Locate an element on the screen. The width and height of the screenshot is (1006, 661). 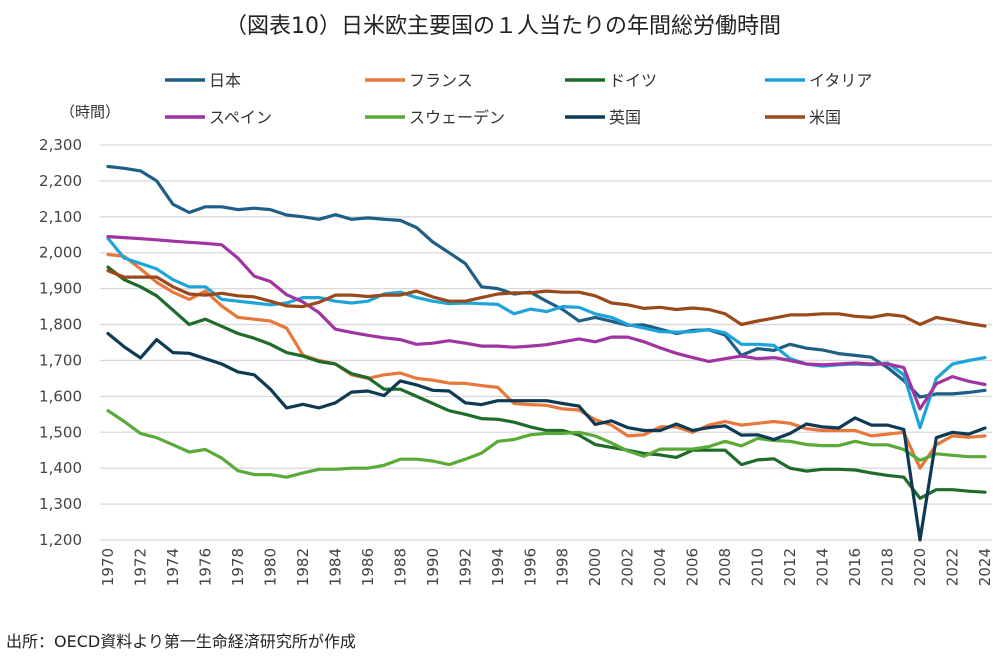
x-tick-label: 1978 is located at coordinates (238, 567).